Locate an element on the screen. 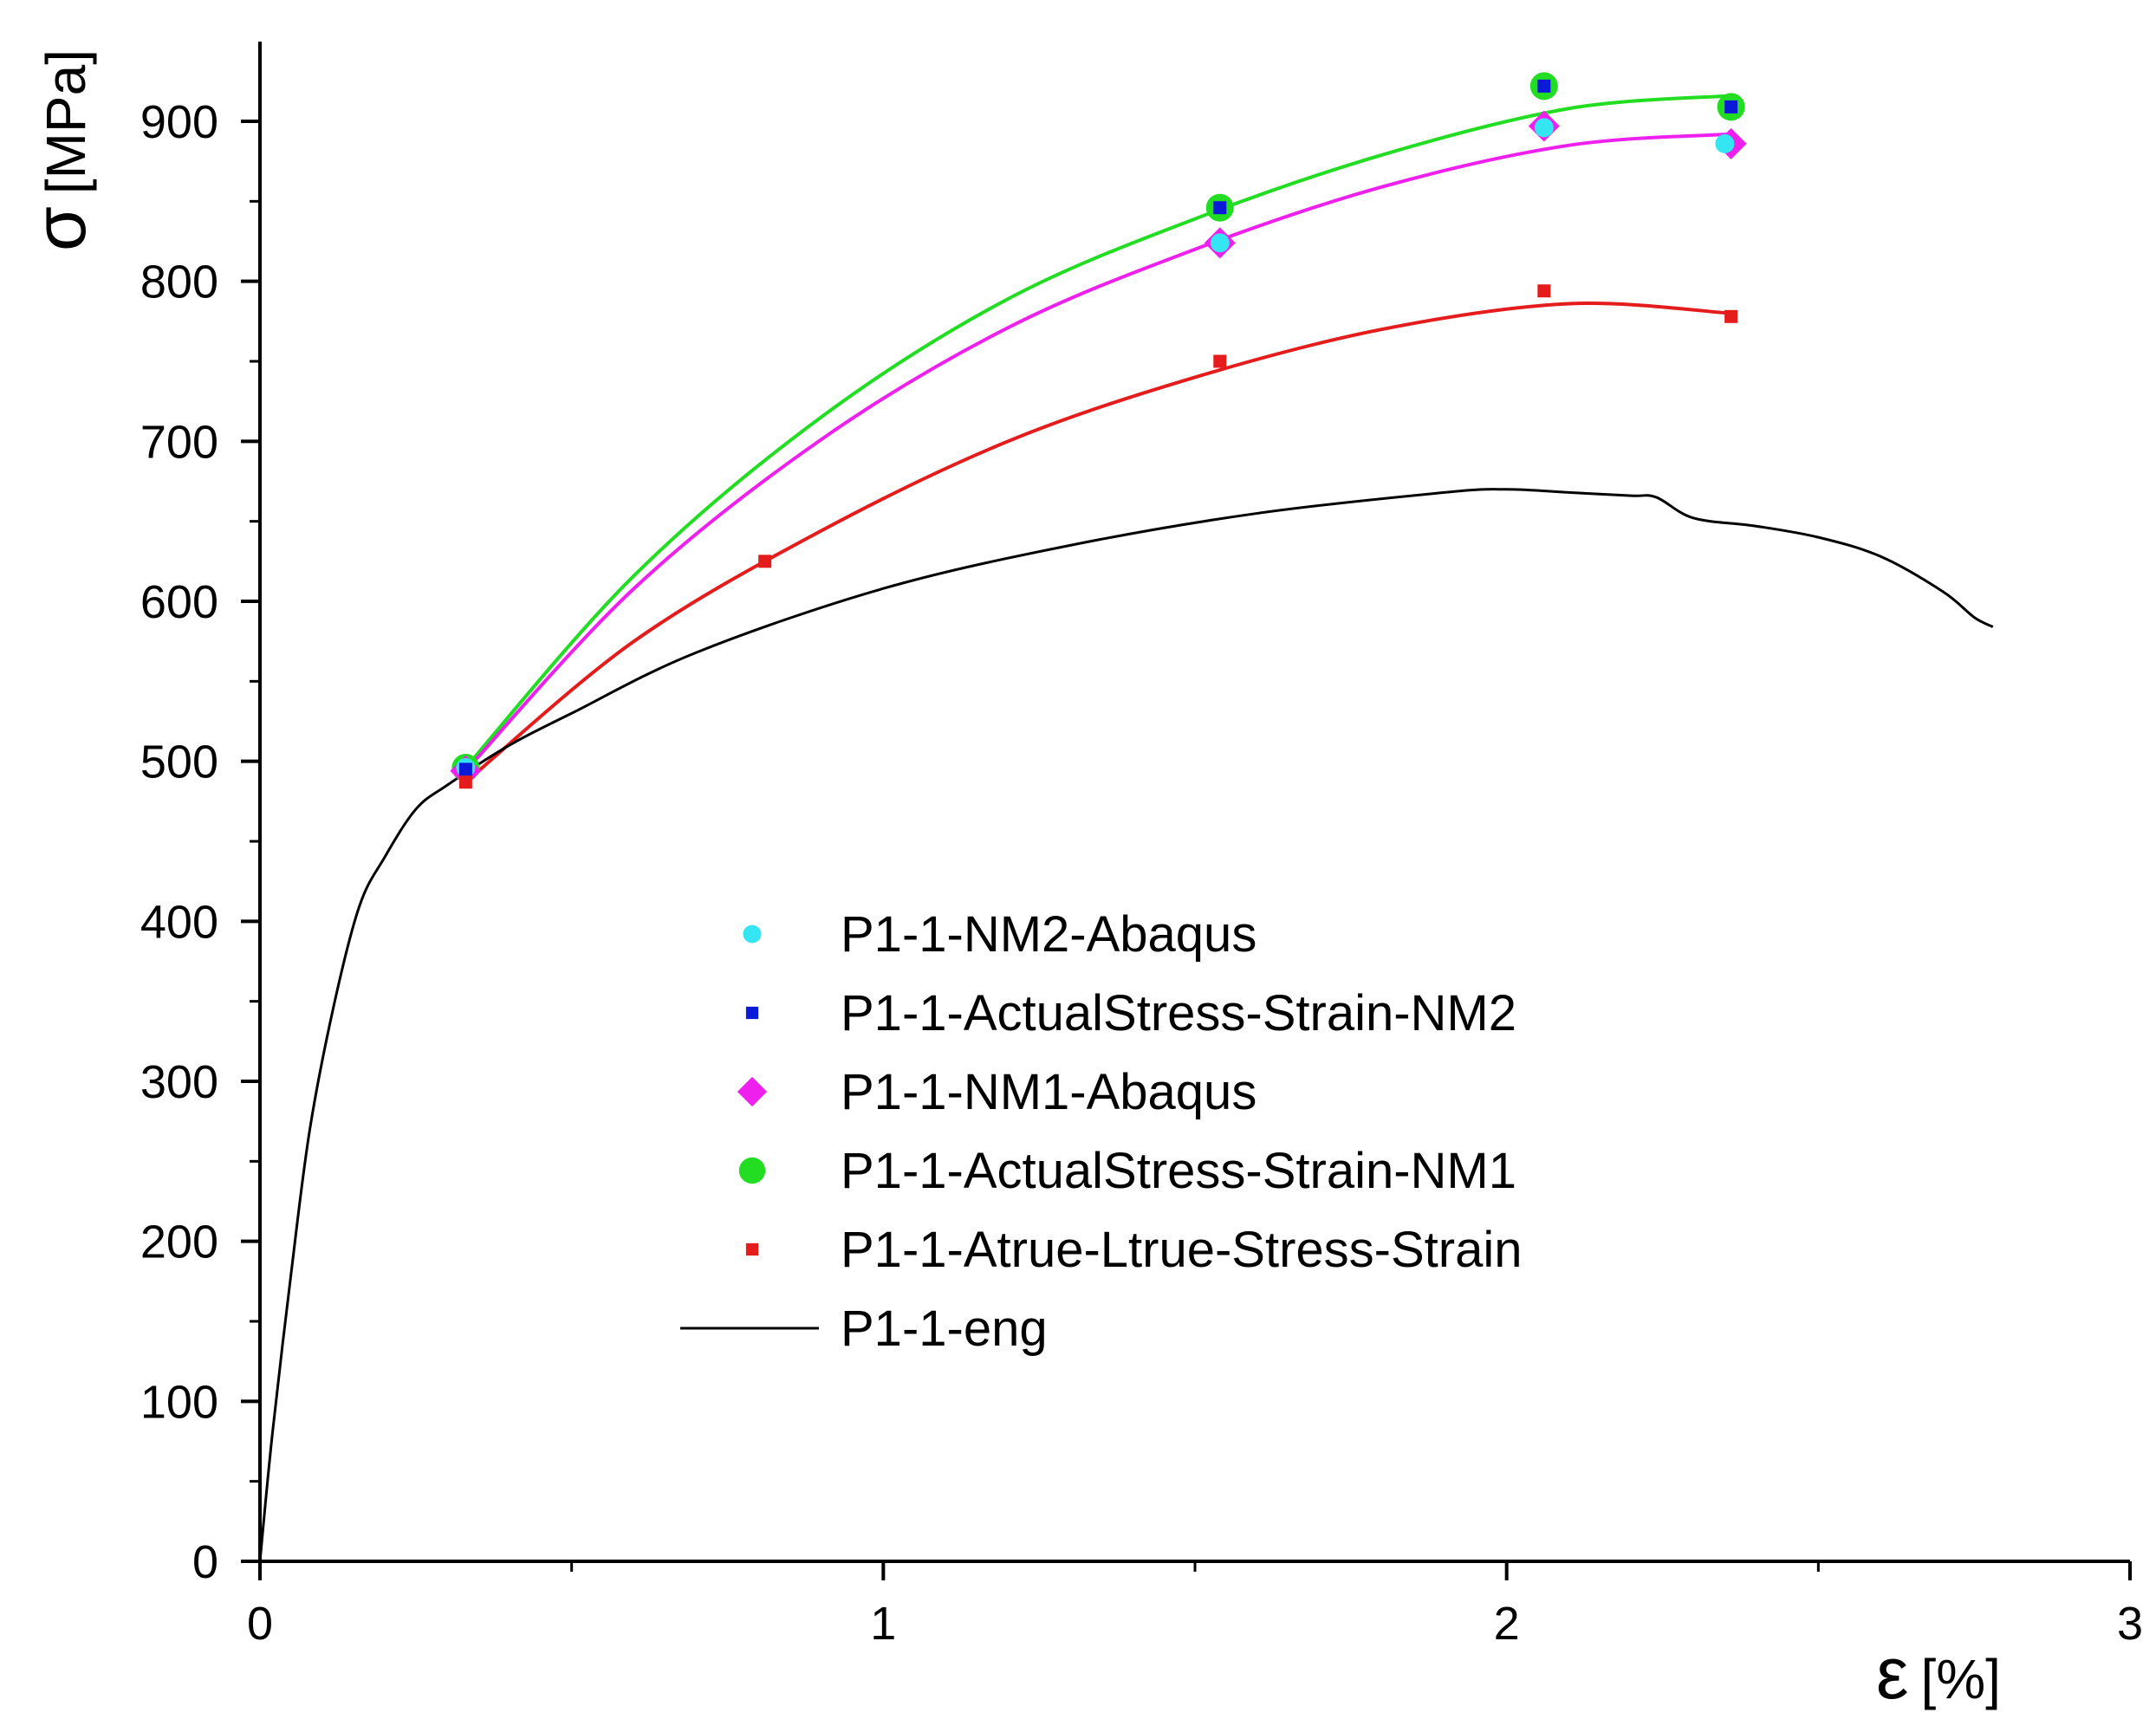  y-tick-label: 0 is located at coordinates (205, 1562).